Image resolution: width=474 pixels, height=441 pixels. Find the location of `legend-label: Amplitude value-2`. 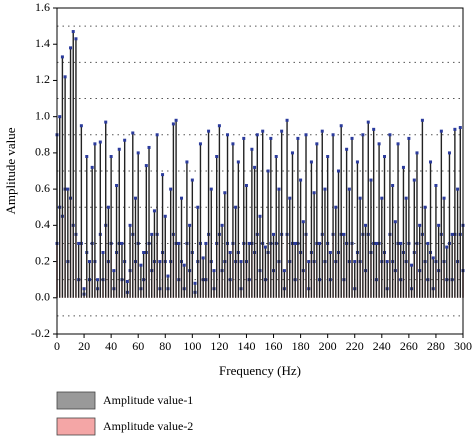

legend-label: Amplitude value-2 is located at coordinates (148, 426).